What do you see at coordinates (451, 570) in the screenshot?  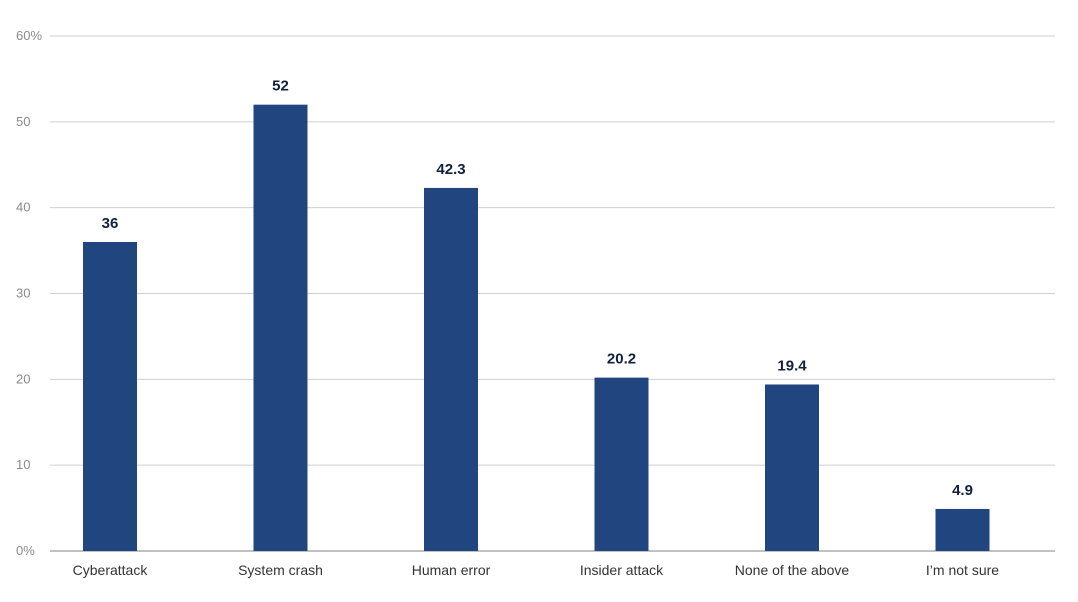 I see `x-tick-label: Human error` at bounding box center [451, 570].